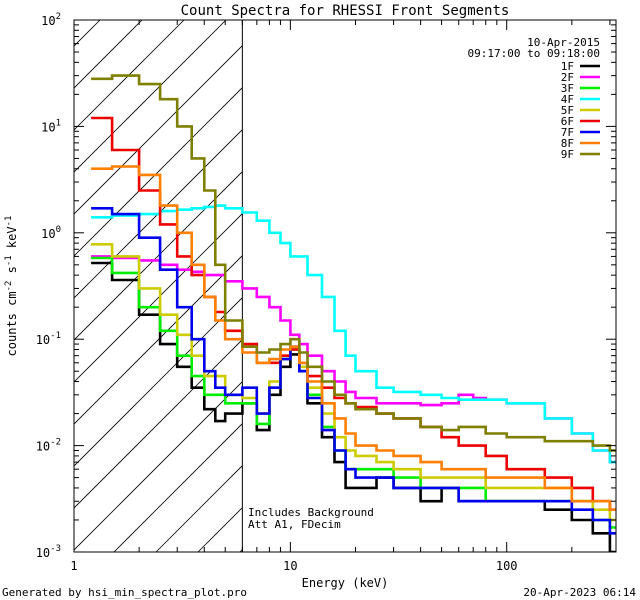  Describe the element at coordinates (9, 260) in the screenshot. I see `y-label-exp-2: -1` at that location.